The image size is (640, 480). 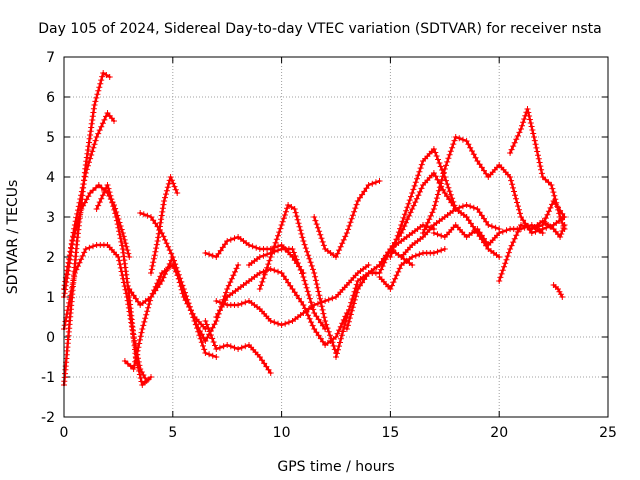 I want to click on y-tick-label: -2, so click(x=48, y=418).